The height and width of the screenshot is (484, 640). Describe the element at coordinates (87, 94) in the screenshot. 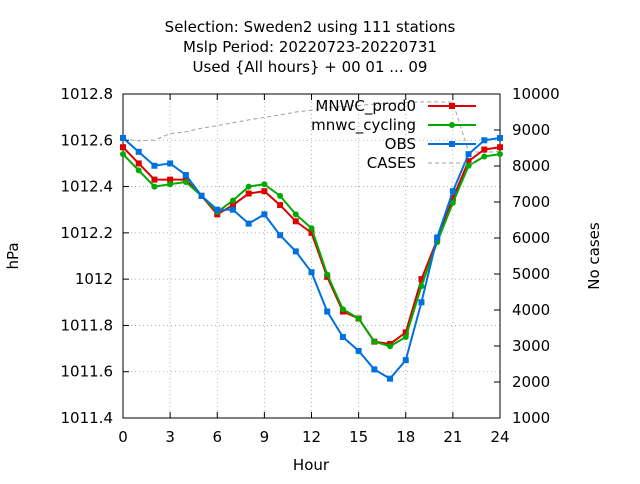

I see `y-tick-label: 1012.8` at that location.